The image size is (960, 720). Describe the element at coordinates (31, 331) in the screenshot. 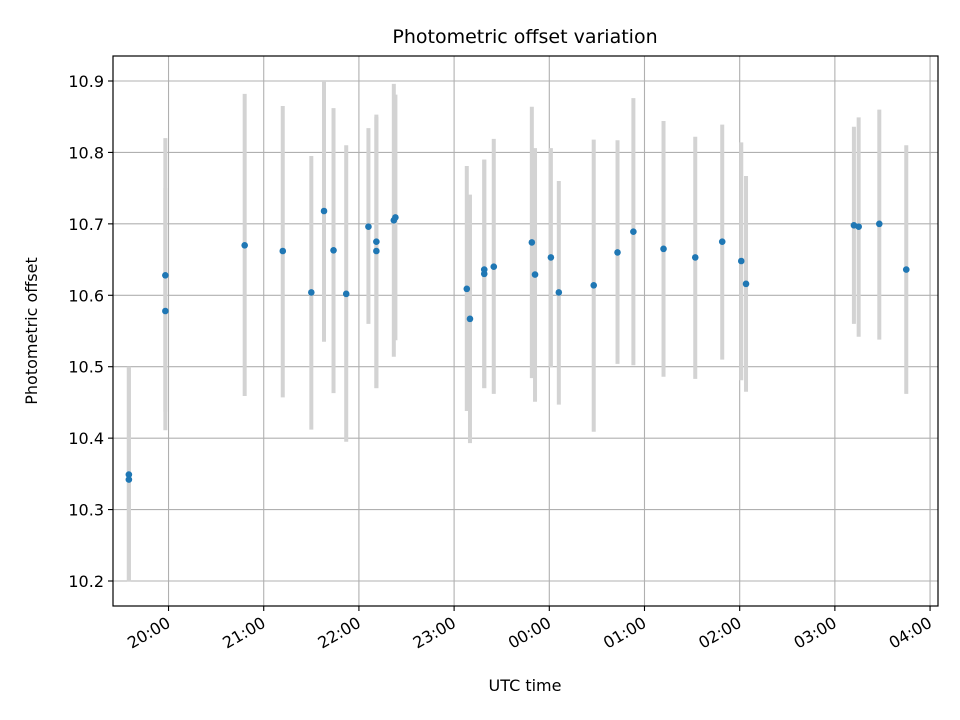

I see `y-axis-label: Photometric offset` at that location.